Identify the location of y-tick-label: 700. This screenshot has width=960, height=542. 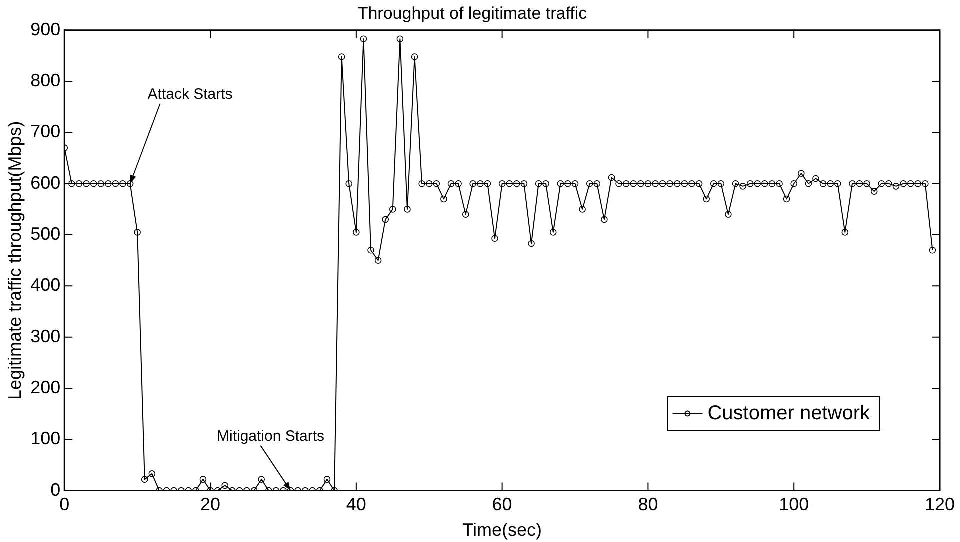
(45, 132).